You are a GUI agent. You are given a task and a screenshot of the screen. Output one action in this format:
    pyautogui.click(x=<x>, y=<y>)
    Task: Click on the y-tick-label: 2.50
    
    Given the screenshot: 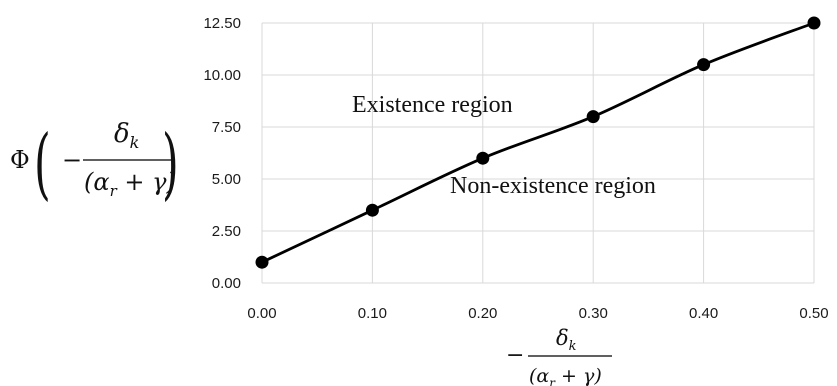 What is the action you would take?
    pyautogui.click(x=226, y=231)
    